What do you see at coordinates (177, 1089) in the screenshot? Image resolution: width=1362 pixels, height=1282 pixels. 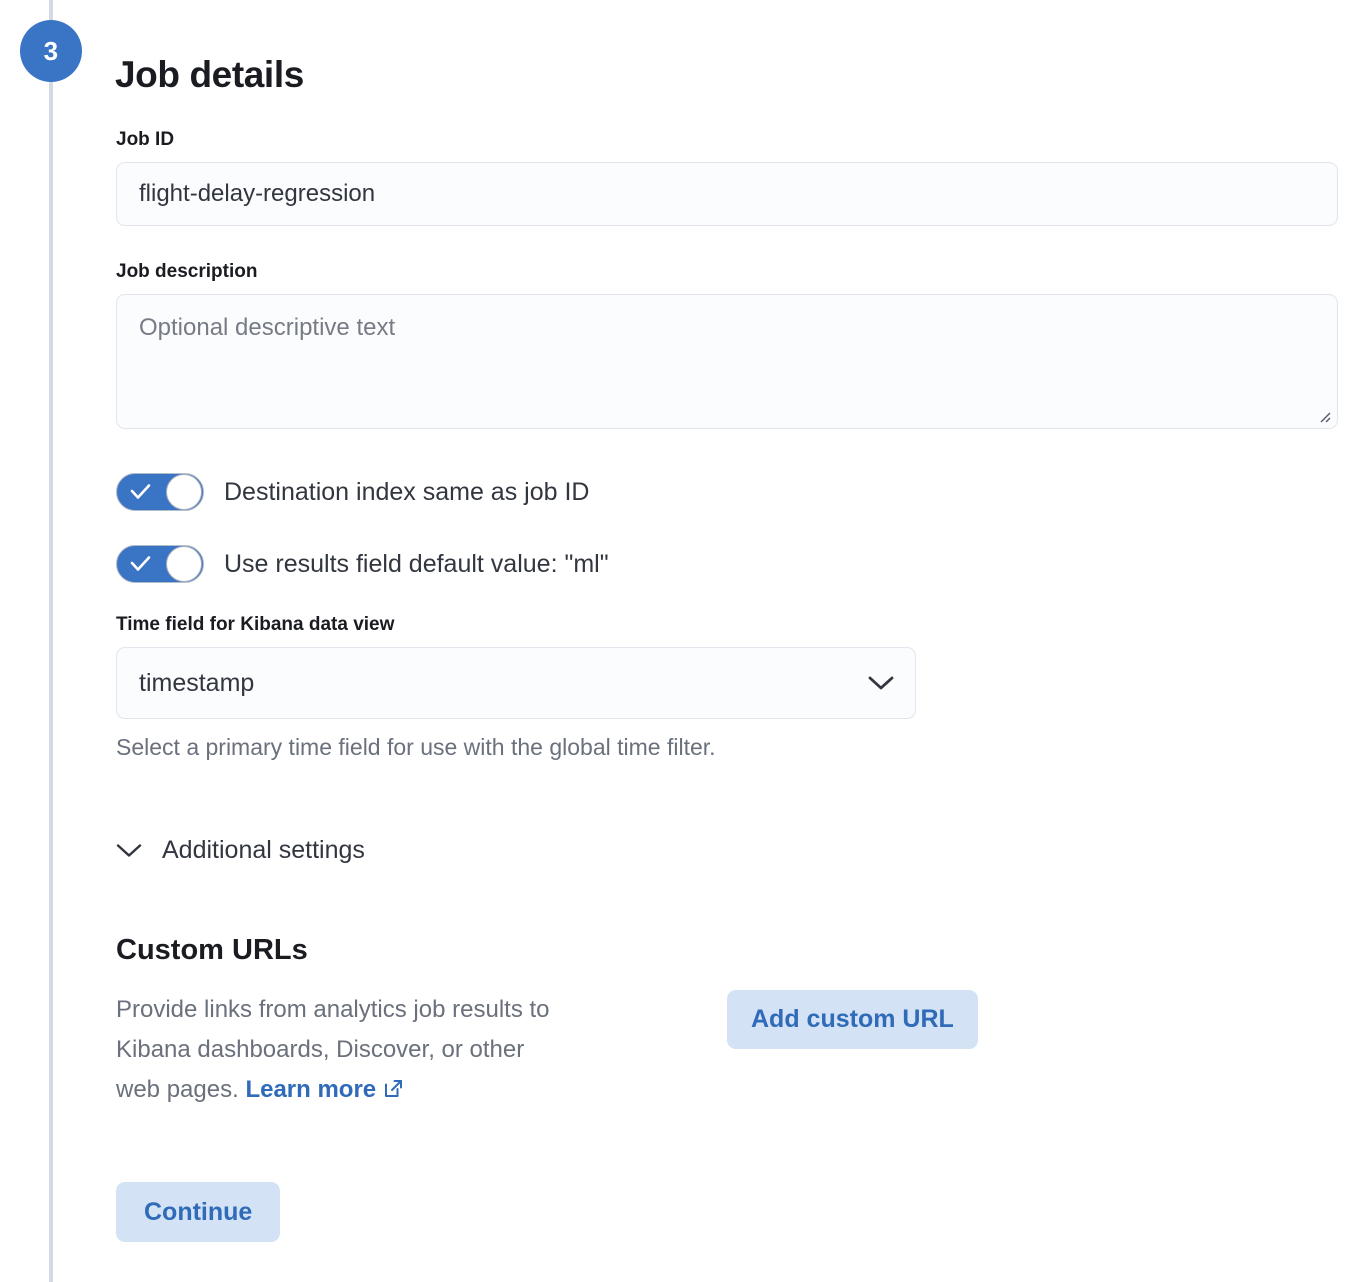 I see `custom-urls-description-line3: web pages.` at bounding box center [177, 1089].